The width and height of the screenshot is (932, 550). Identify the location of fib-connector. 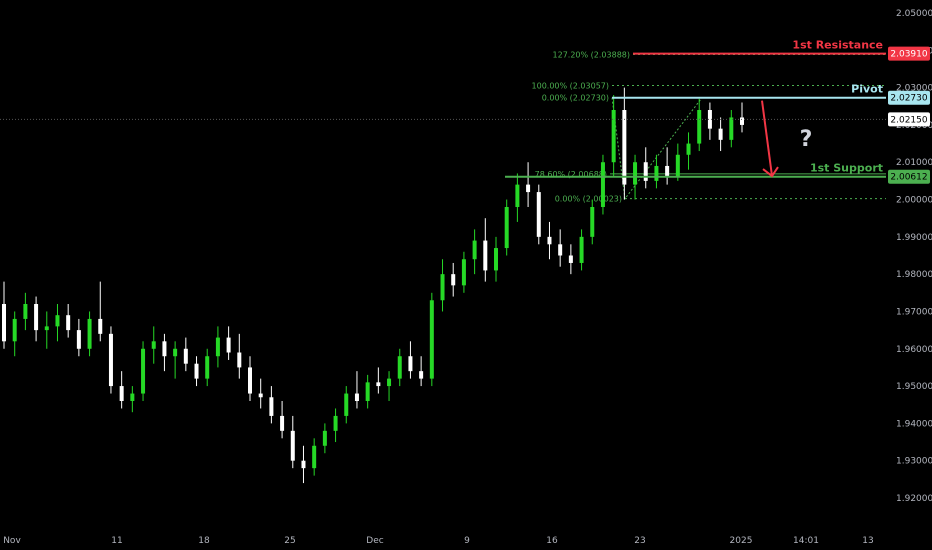
(657, 148).